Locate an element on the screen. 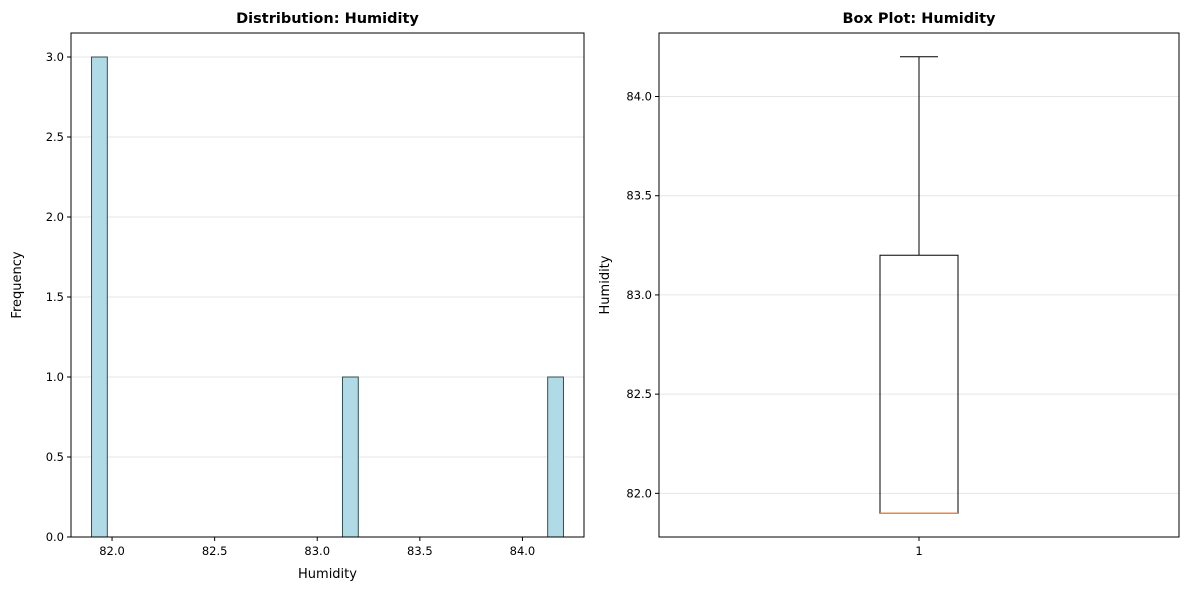 The height and width of the screenshot is (590, 1189). box-ytick-label: 83.5 is located at coordinates (639, 196).